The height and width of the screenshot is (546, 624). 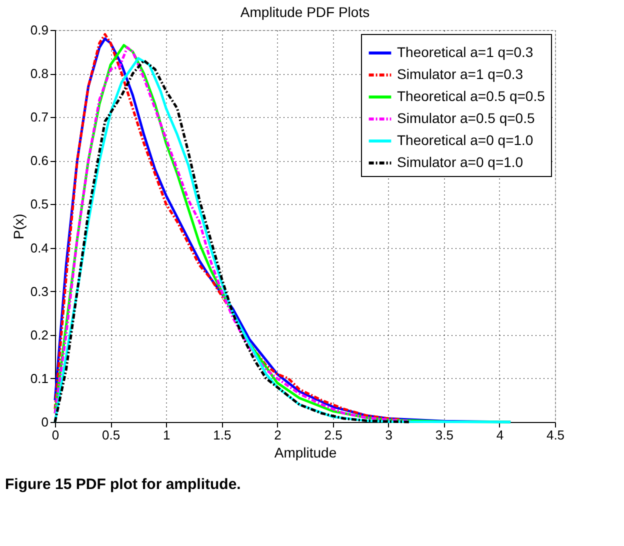 What do you see at coordinates (466, 118) in the screenshot?
I see `legend-label: Simulator a=0.5 q=0.5` at bounding box center [466, 118].